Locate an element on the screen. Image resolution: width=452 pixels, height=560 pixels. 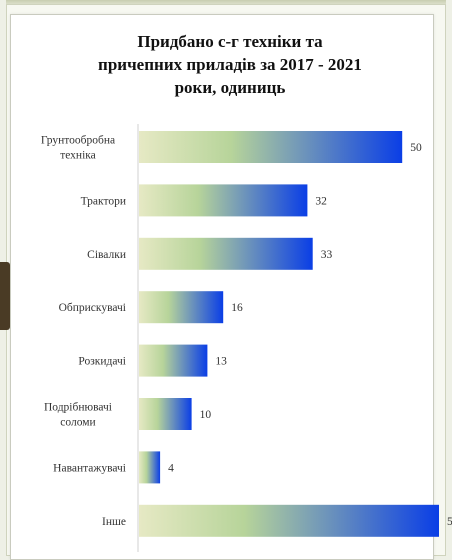
chart-title-line-2: причепних приладів за 2017 - 2021 is located at coordinates (230, 64).